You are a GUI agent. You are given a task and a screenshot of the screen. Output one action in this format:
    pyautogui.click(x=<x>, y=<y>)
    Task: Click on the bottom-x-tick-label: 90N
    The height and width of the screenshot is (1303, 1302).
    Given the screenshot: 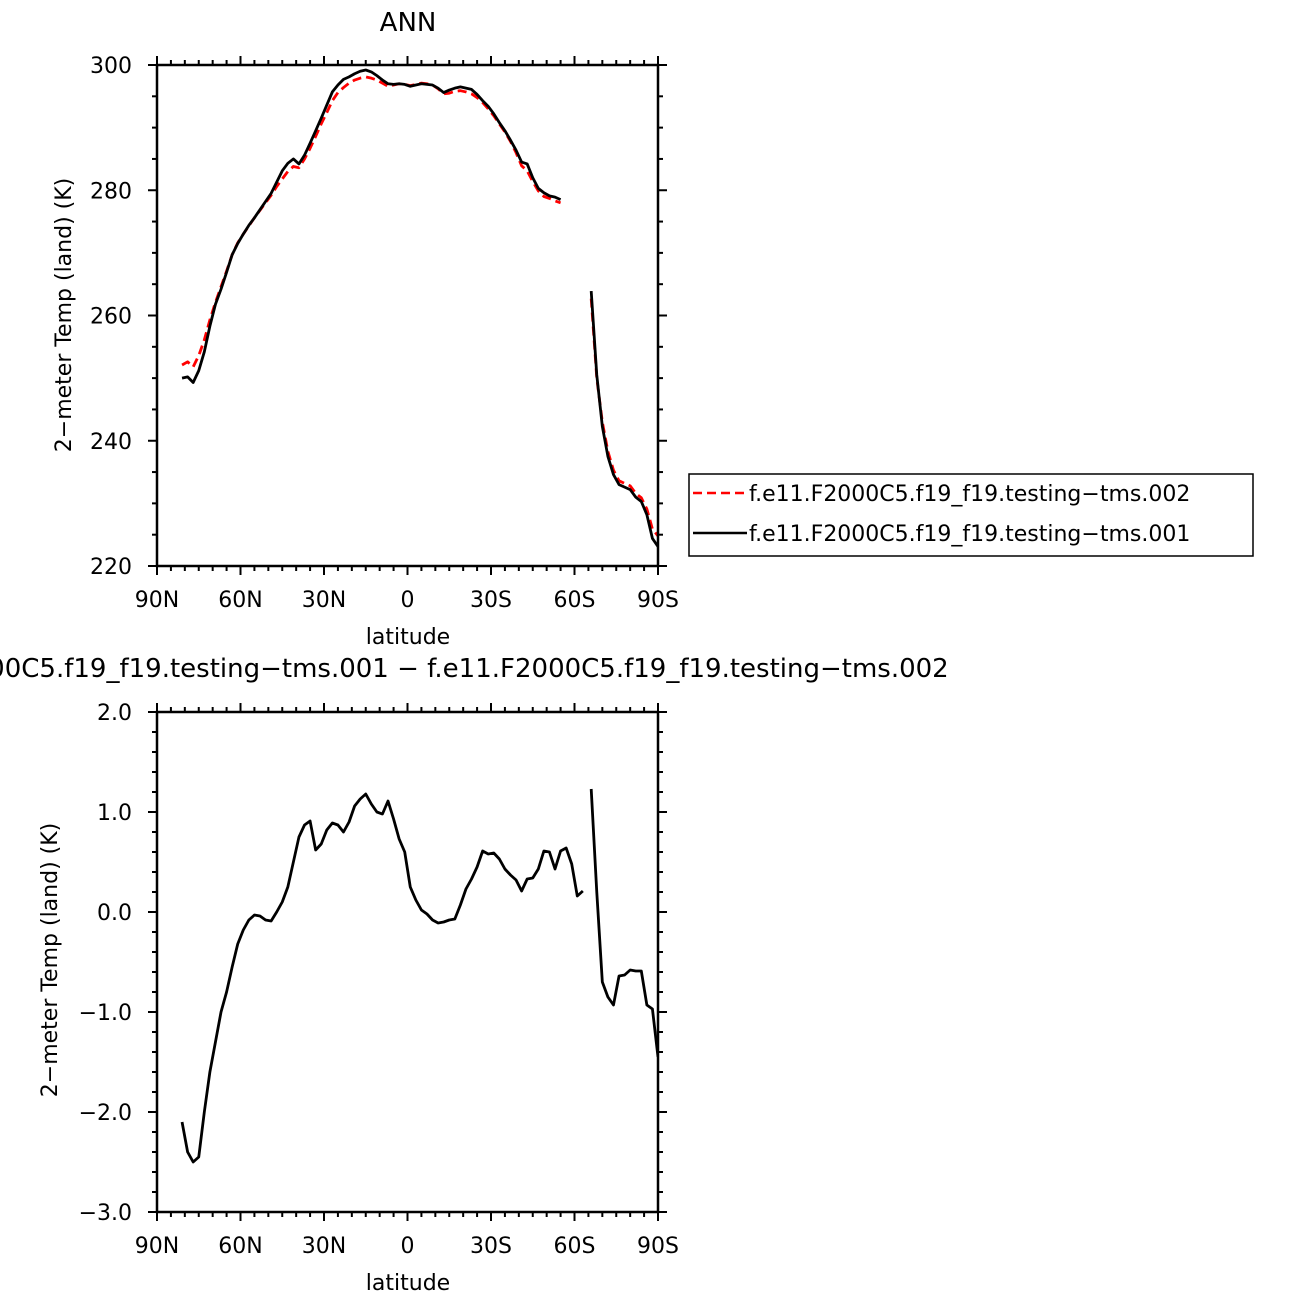 What is the action you would take?
    pyautogui.click(x=157, y=1246)
    